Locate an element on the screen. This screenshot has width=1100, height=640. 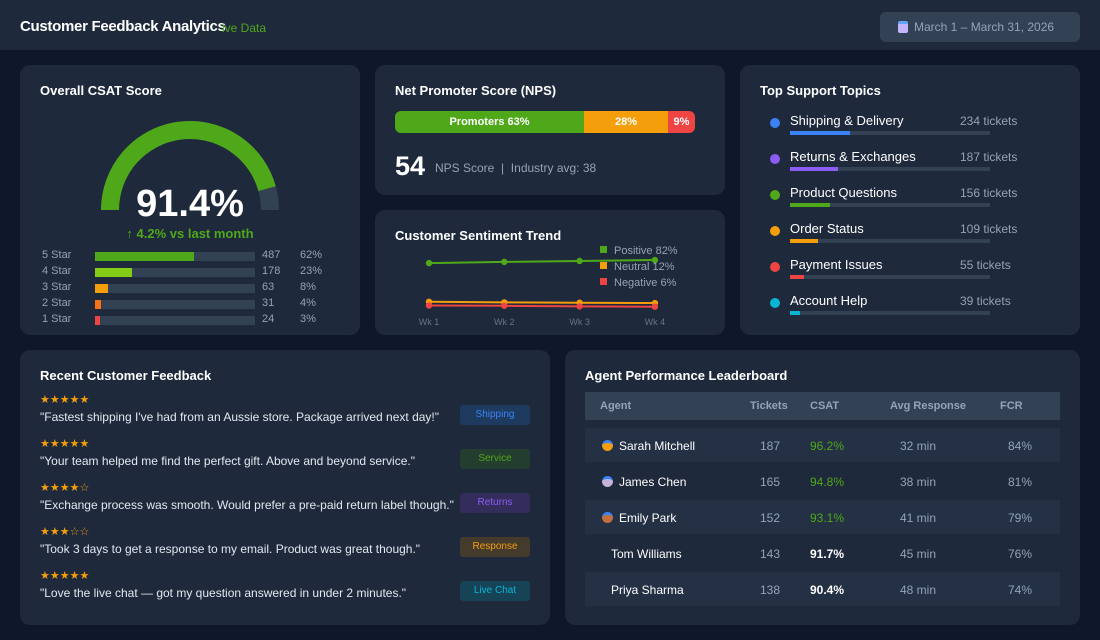
nps-subtext: NPS Score | Industry avg: 38 is located at coordinates (516, 168).